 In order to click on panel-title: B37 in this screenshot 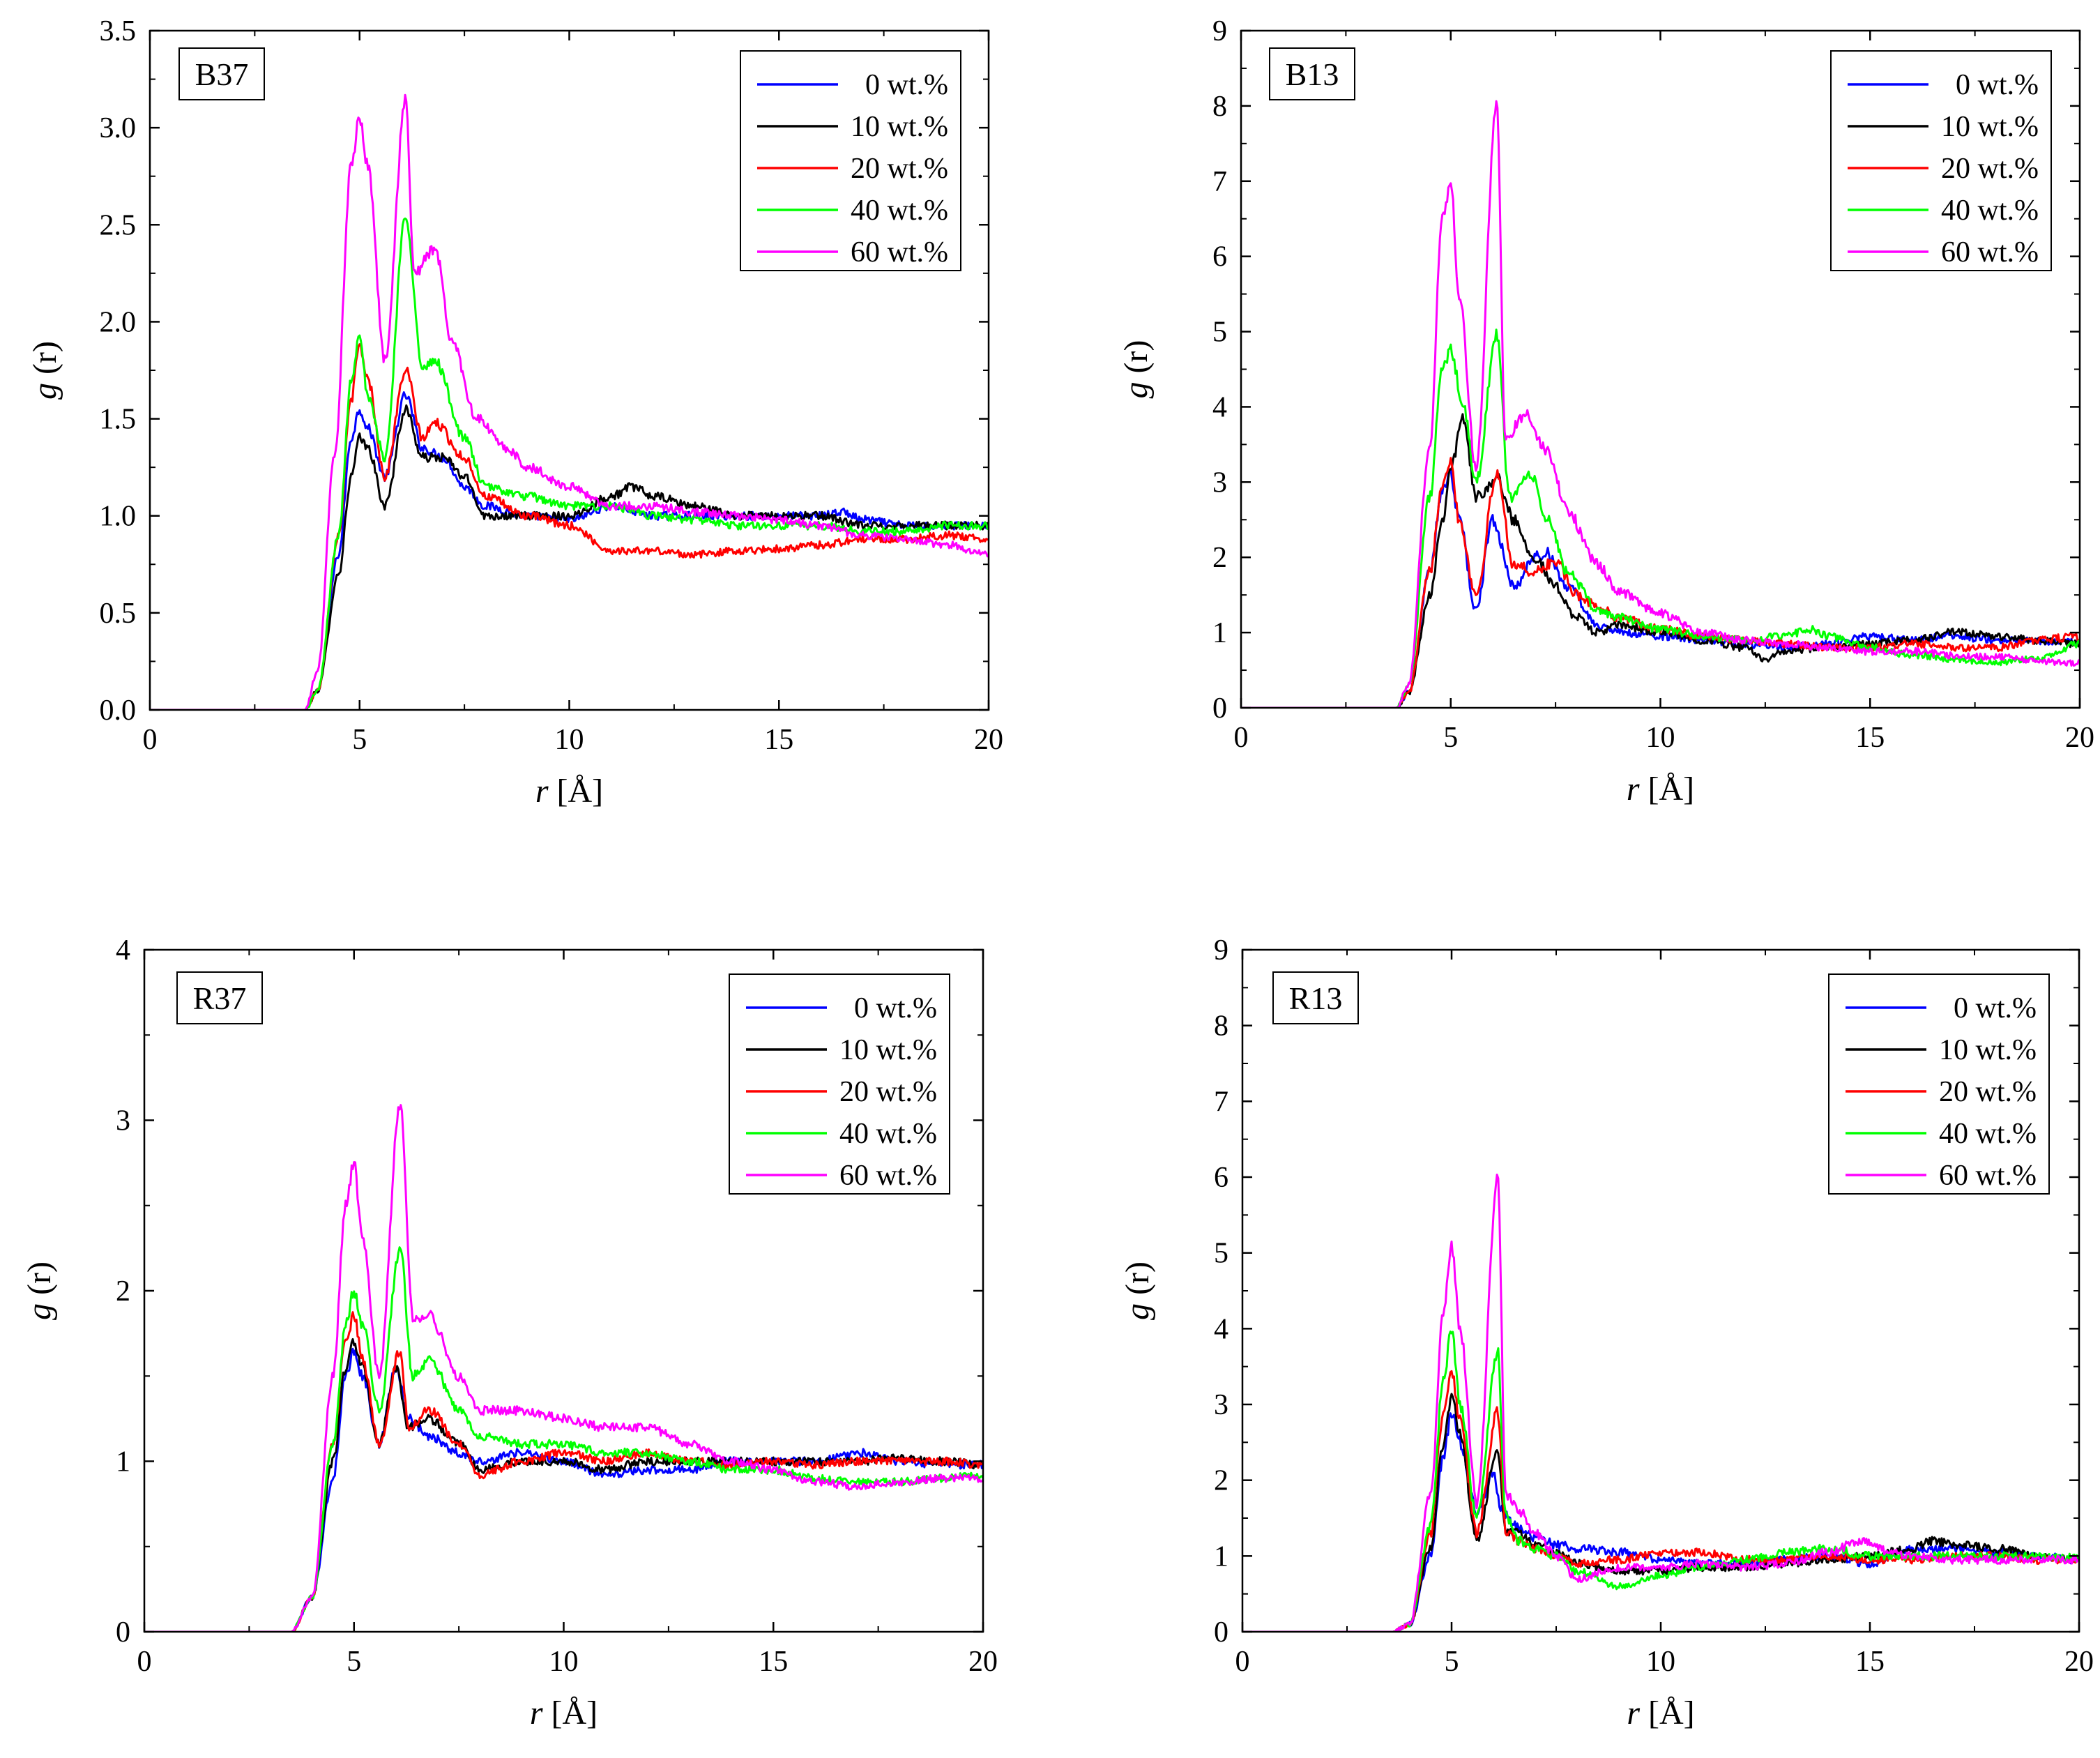, I will do `click(222, 74)`.